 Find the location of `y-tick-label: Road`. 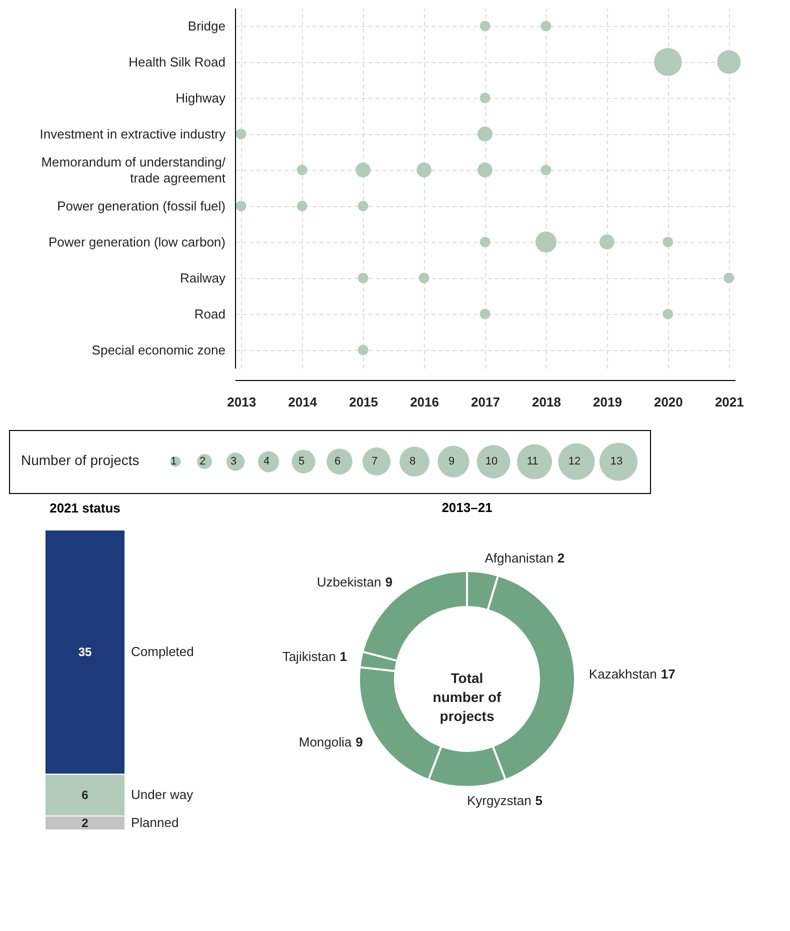

y-tick-label: Road is located at coordinates (210, 314).